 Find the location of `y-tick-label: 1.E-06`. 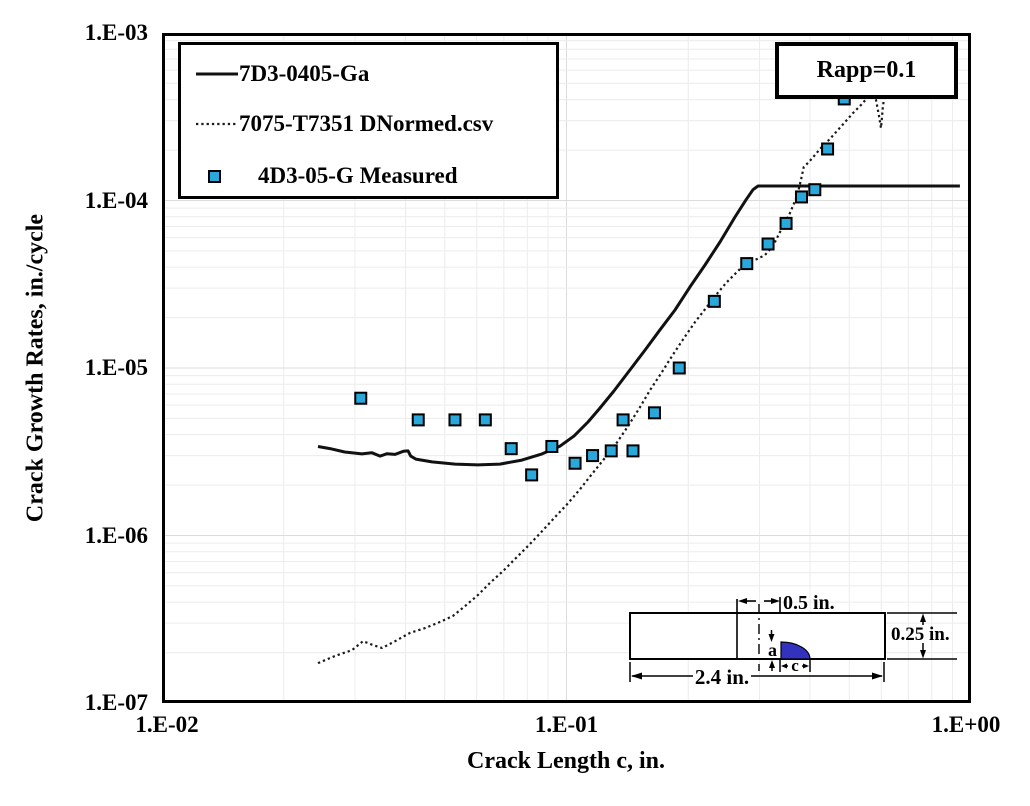

y-tick-label: 1.E-06 is located at coordinates (116, 535).